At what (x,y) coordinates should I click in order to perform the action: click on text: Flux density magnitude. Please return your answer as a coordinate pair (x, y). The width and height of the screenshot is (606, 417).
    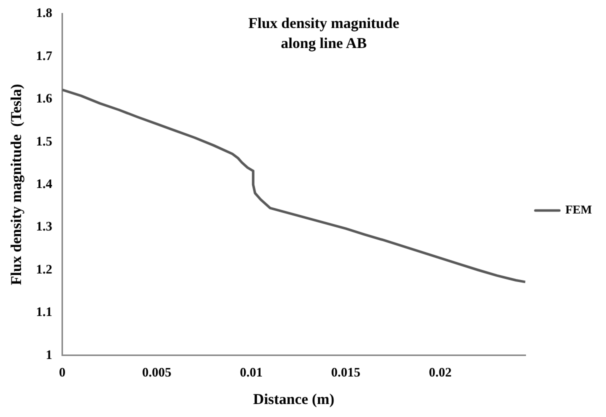
    Looking at the image, I should click on (324, 24).